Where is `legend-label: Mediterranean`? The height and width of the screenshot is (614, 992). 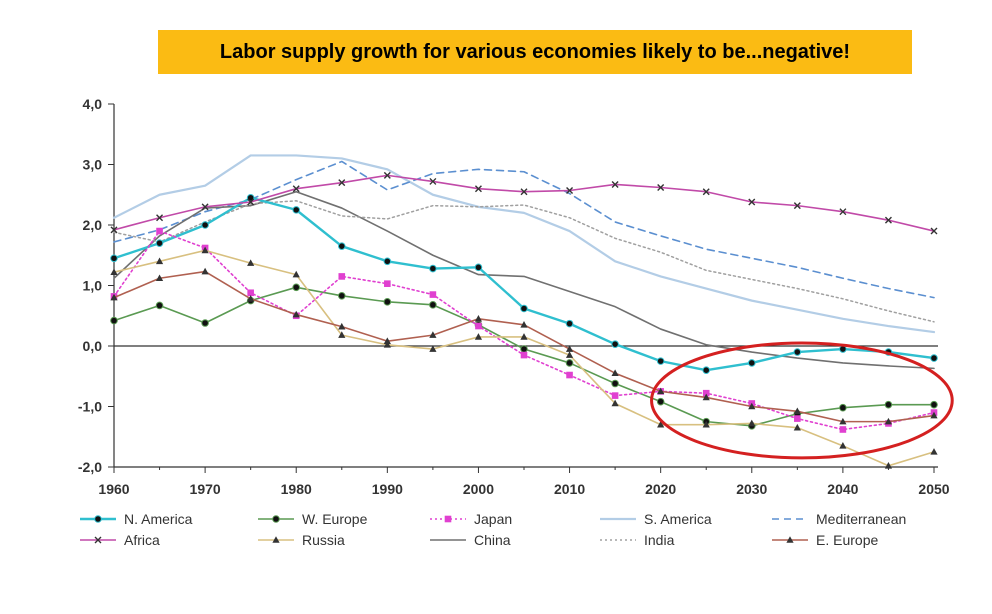 legend-label: Mediterranean is located at coordinates (861, 519).